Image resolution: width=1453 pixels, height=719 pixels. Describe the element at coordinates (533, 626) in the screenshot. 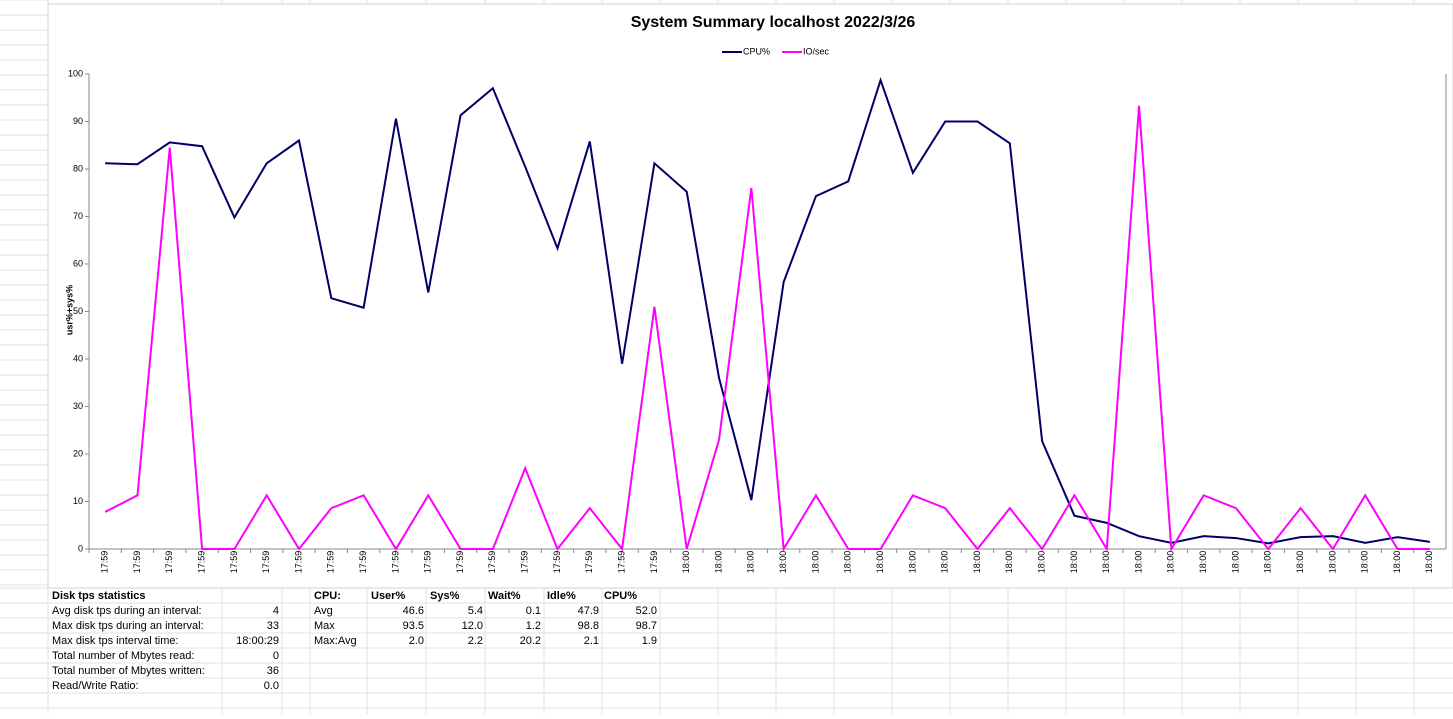

I see `cell-value: 1.2` at that location.